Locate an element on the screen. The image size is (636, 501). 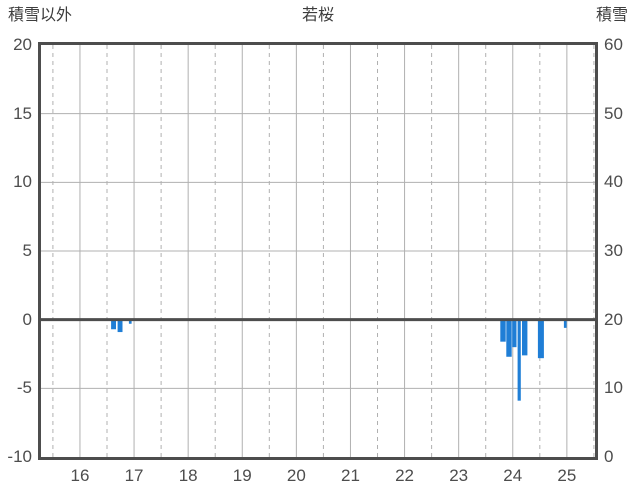
bars is located at coordinates (339, 360).